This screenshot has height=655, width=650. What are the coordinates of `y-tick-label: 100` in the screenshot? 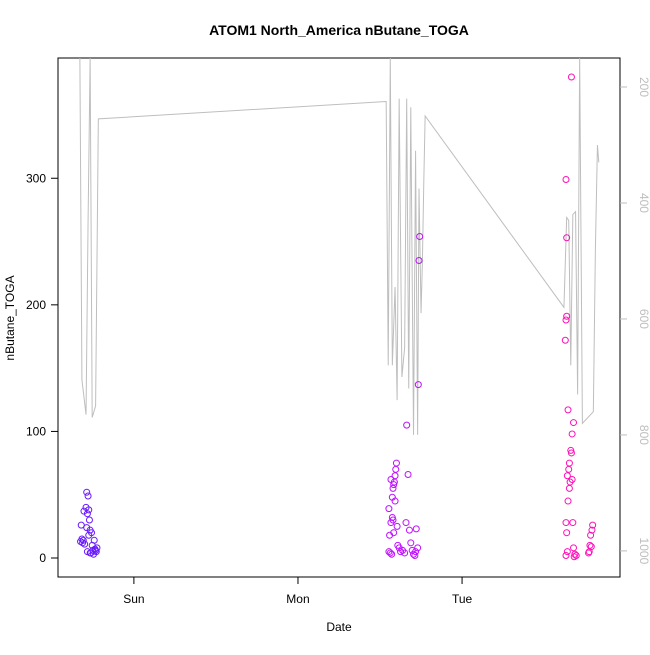 It's located at (36, 431).